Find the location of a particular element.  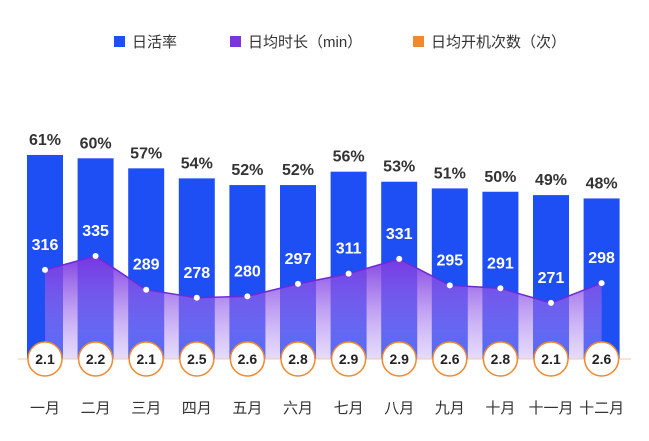

legend-item-duration: 日均时长（min） is located at coordinates (296, 42).